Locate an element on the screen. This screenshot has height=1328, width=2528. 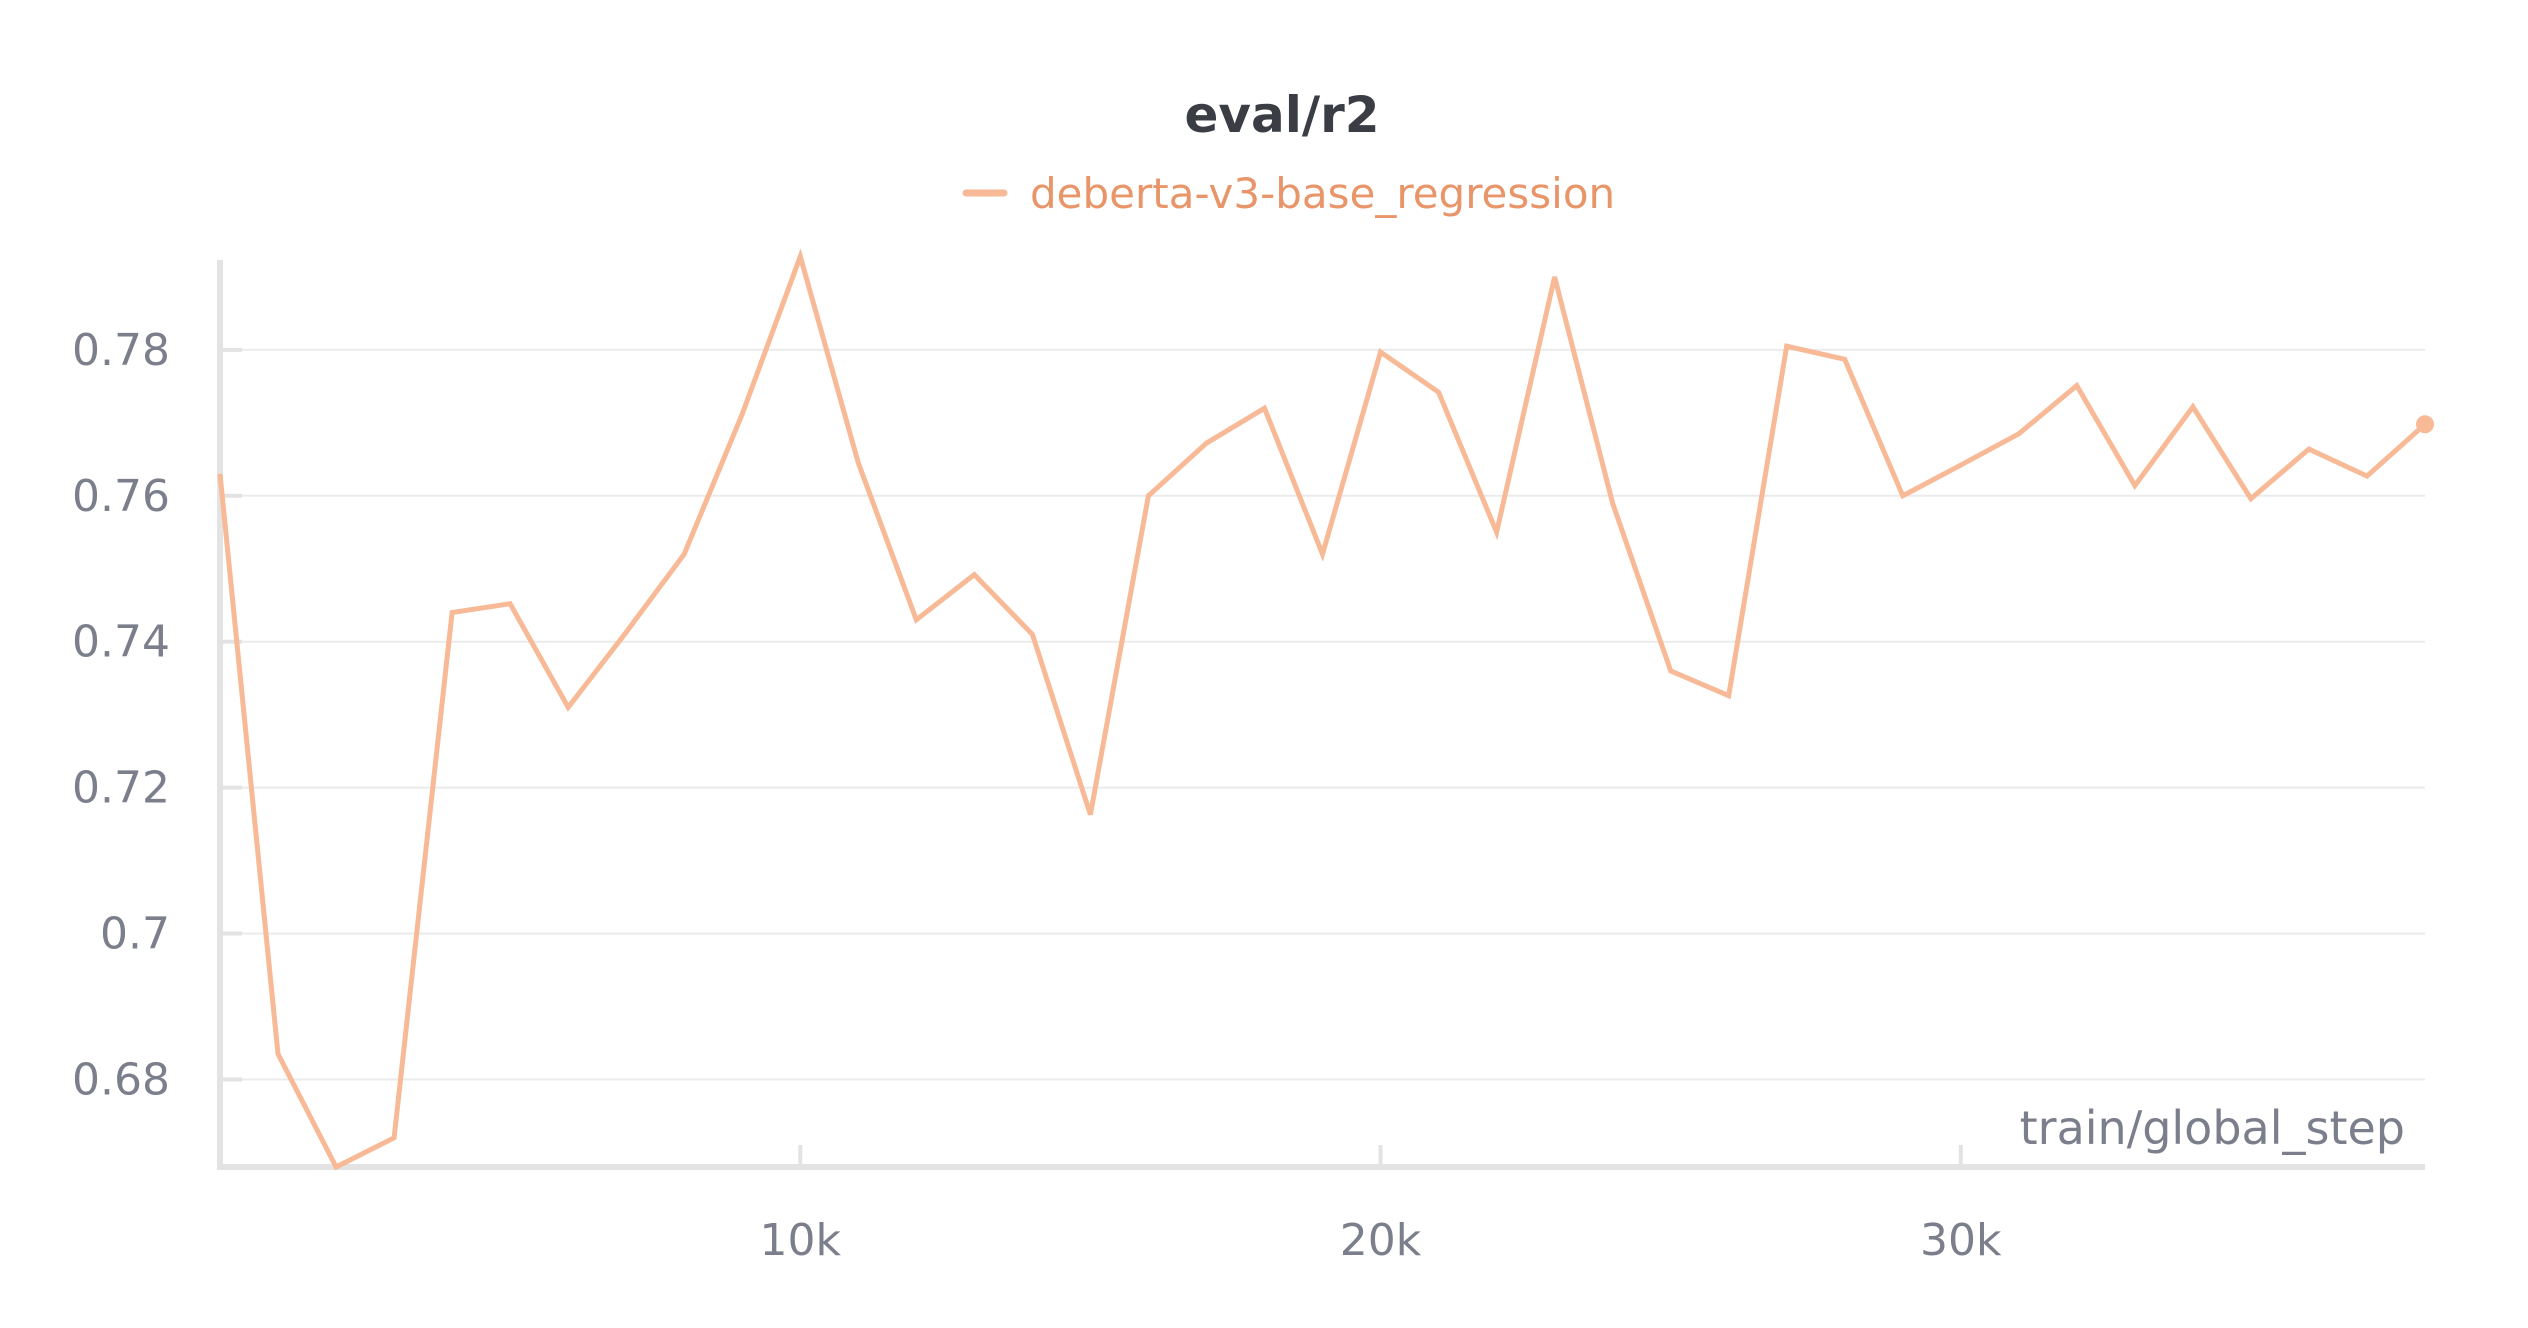
x-tick-label: 20k is located at coordinates (1381, 1240).